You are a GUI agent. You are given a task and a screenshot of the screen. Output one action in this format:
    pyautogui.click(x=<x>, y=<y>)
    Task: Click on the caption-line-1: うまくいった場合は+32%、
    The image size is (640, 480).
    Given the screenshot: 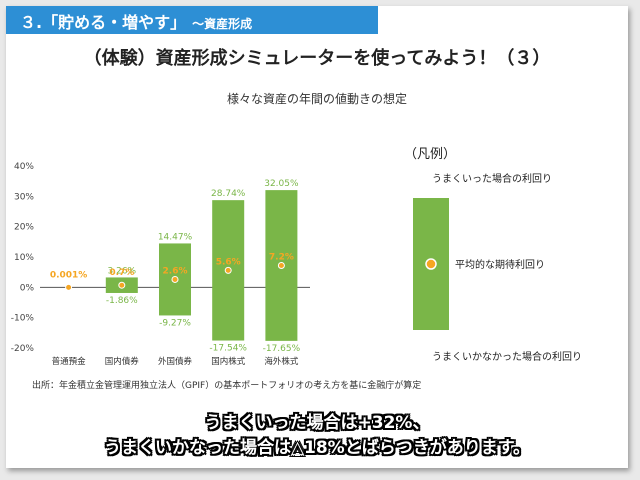 What is the action you would take?
    pyautogui.click(x=317, y=423)
    